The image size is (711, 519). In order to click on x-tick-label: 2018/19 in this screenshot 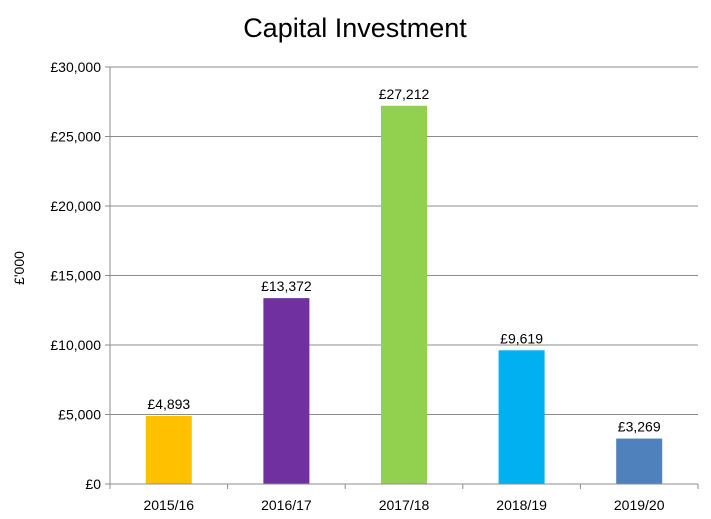, I will do `click(521, 505)`.